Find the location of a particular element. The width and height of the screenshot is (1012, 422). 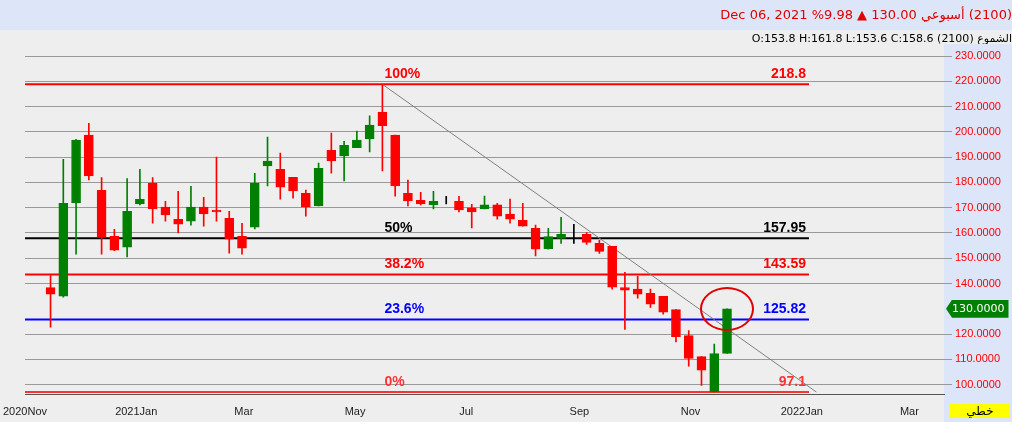

ref-line-label: 157.95 is located at coordinates (785, 227).